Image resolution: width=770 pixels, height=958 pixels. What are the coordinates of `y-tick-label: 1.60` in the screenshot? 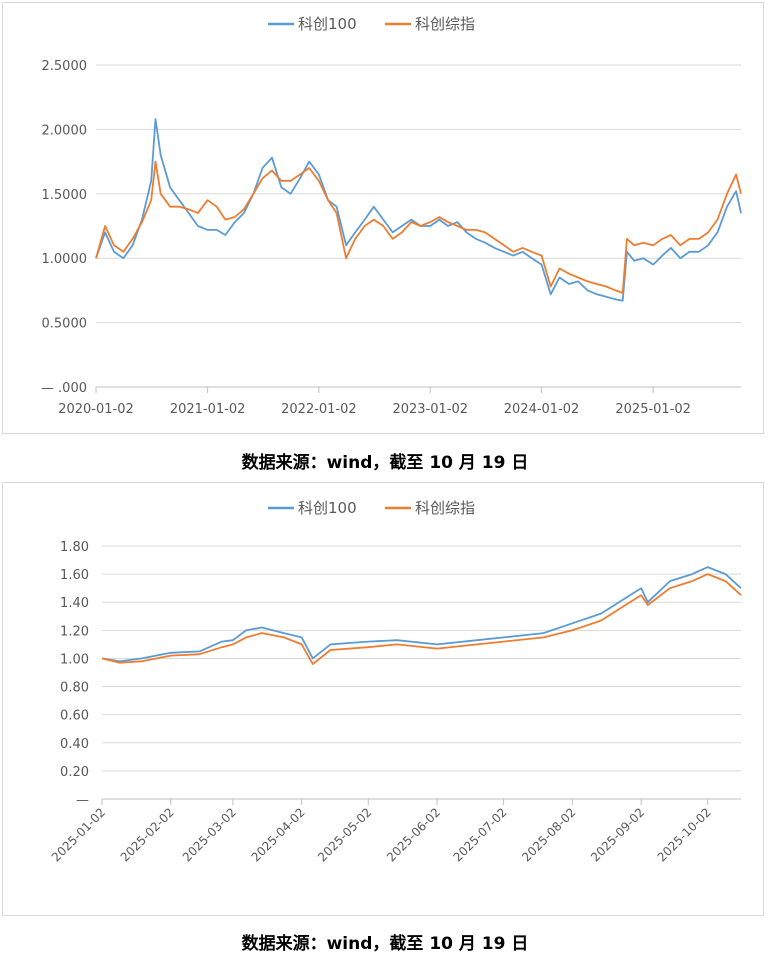 It's located at (74, 575).